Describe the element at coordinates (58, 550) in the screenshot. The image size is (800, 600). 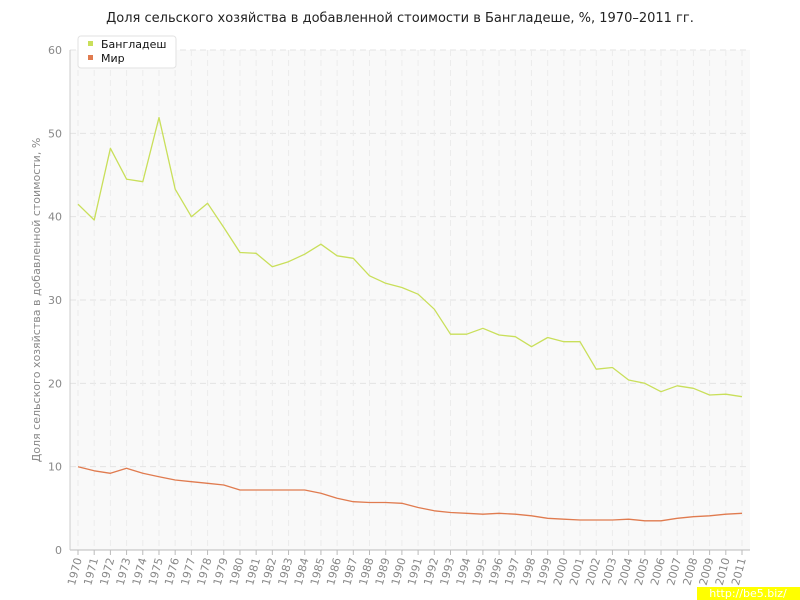
I see `y-tick-label: 0` at that location.